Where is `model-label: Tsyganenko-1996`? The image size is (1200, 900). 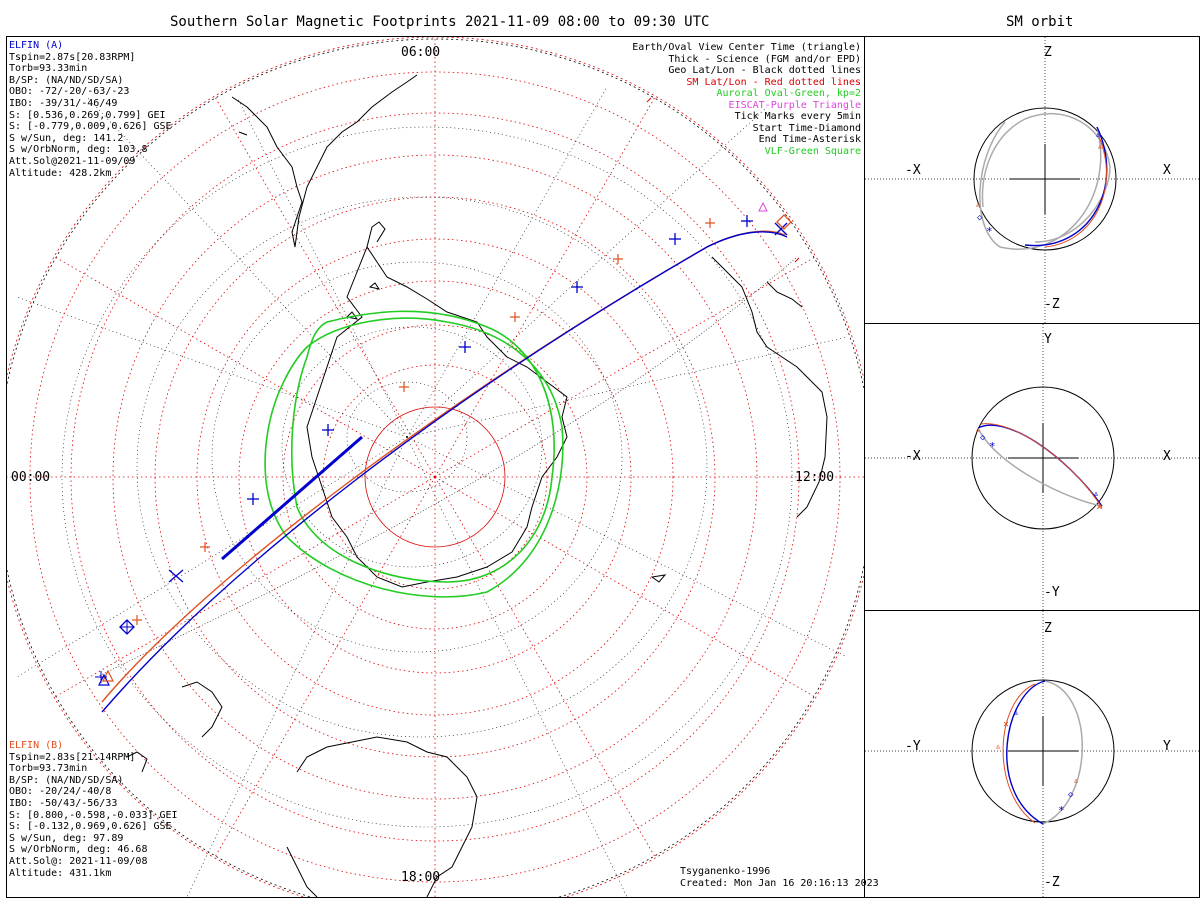
model-label: Tsyganenko-1996 is located at coordinates (725, 871).